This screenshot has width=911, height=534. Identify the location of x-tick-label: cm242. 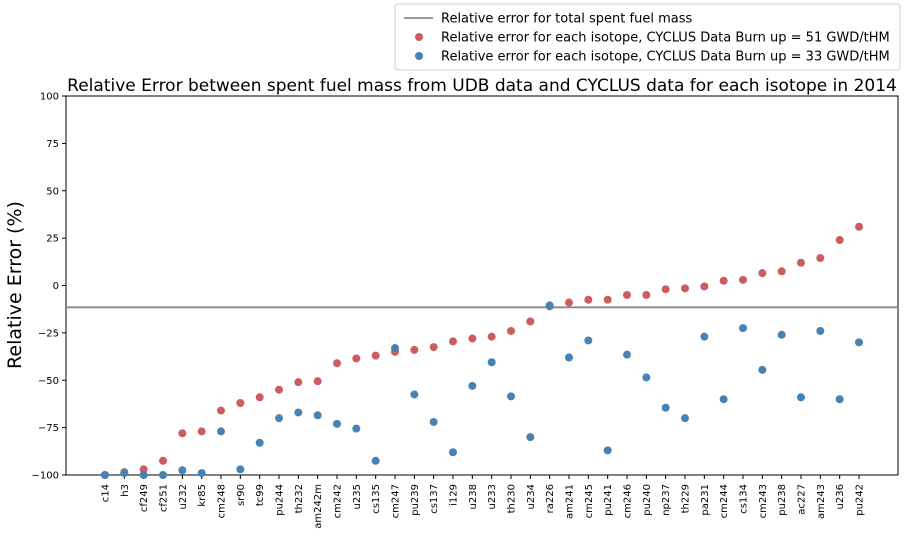
(338, 501).